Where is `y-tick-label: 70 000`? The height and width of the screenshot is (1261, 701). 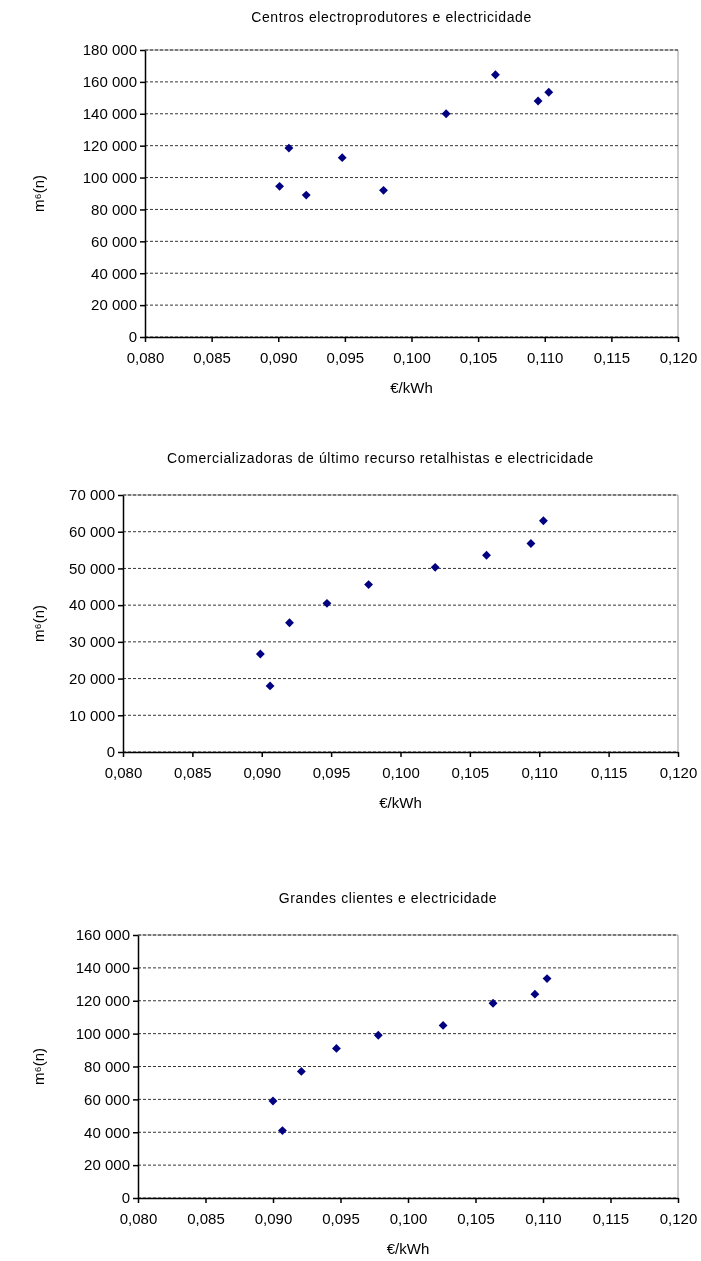
y-tick-label: 70 000 is located at coordinates (92, 495).